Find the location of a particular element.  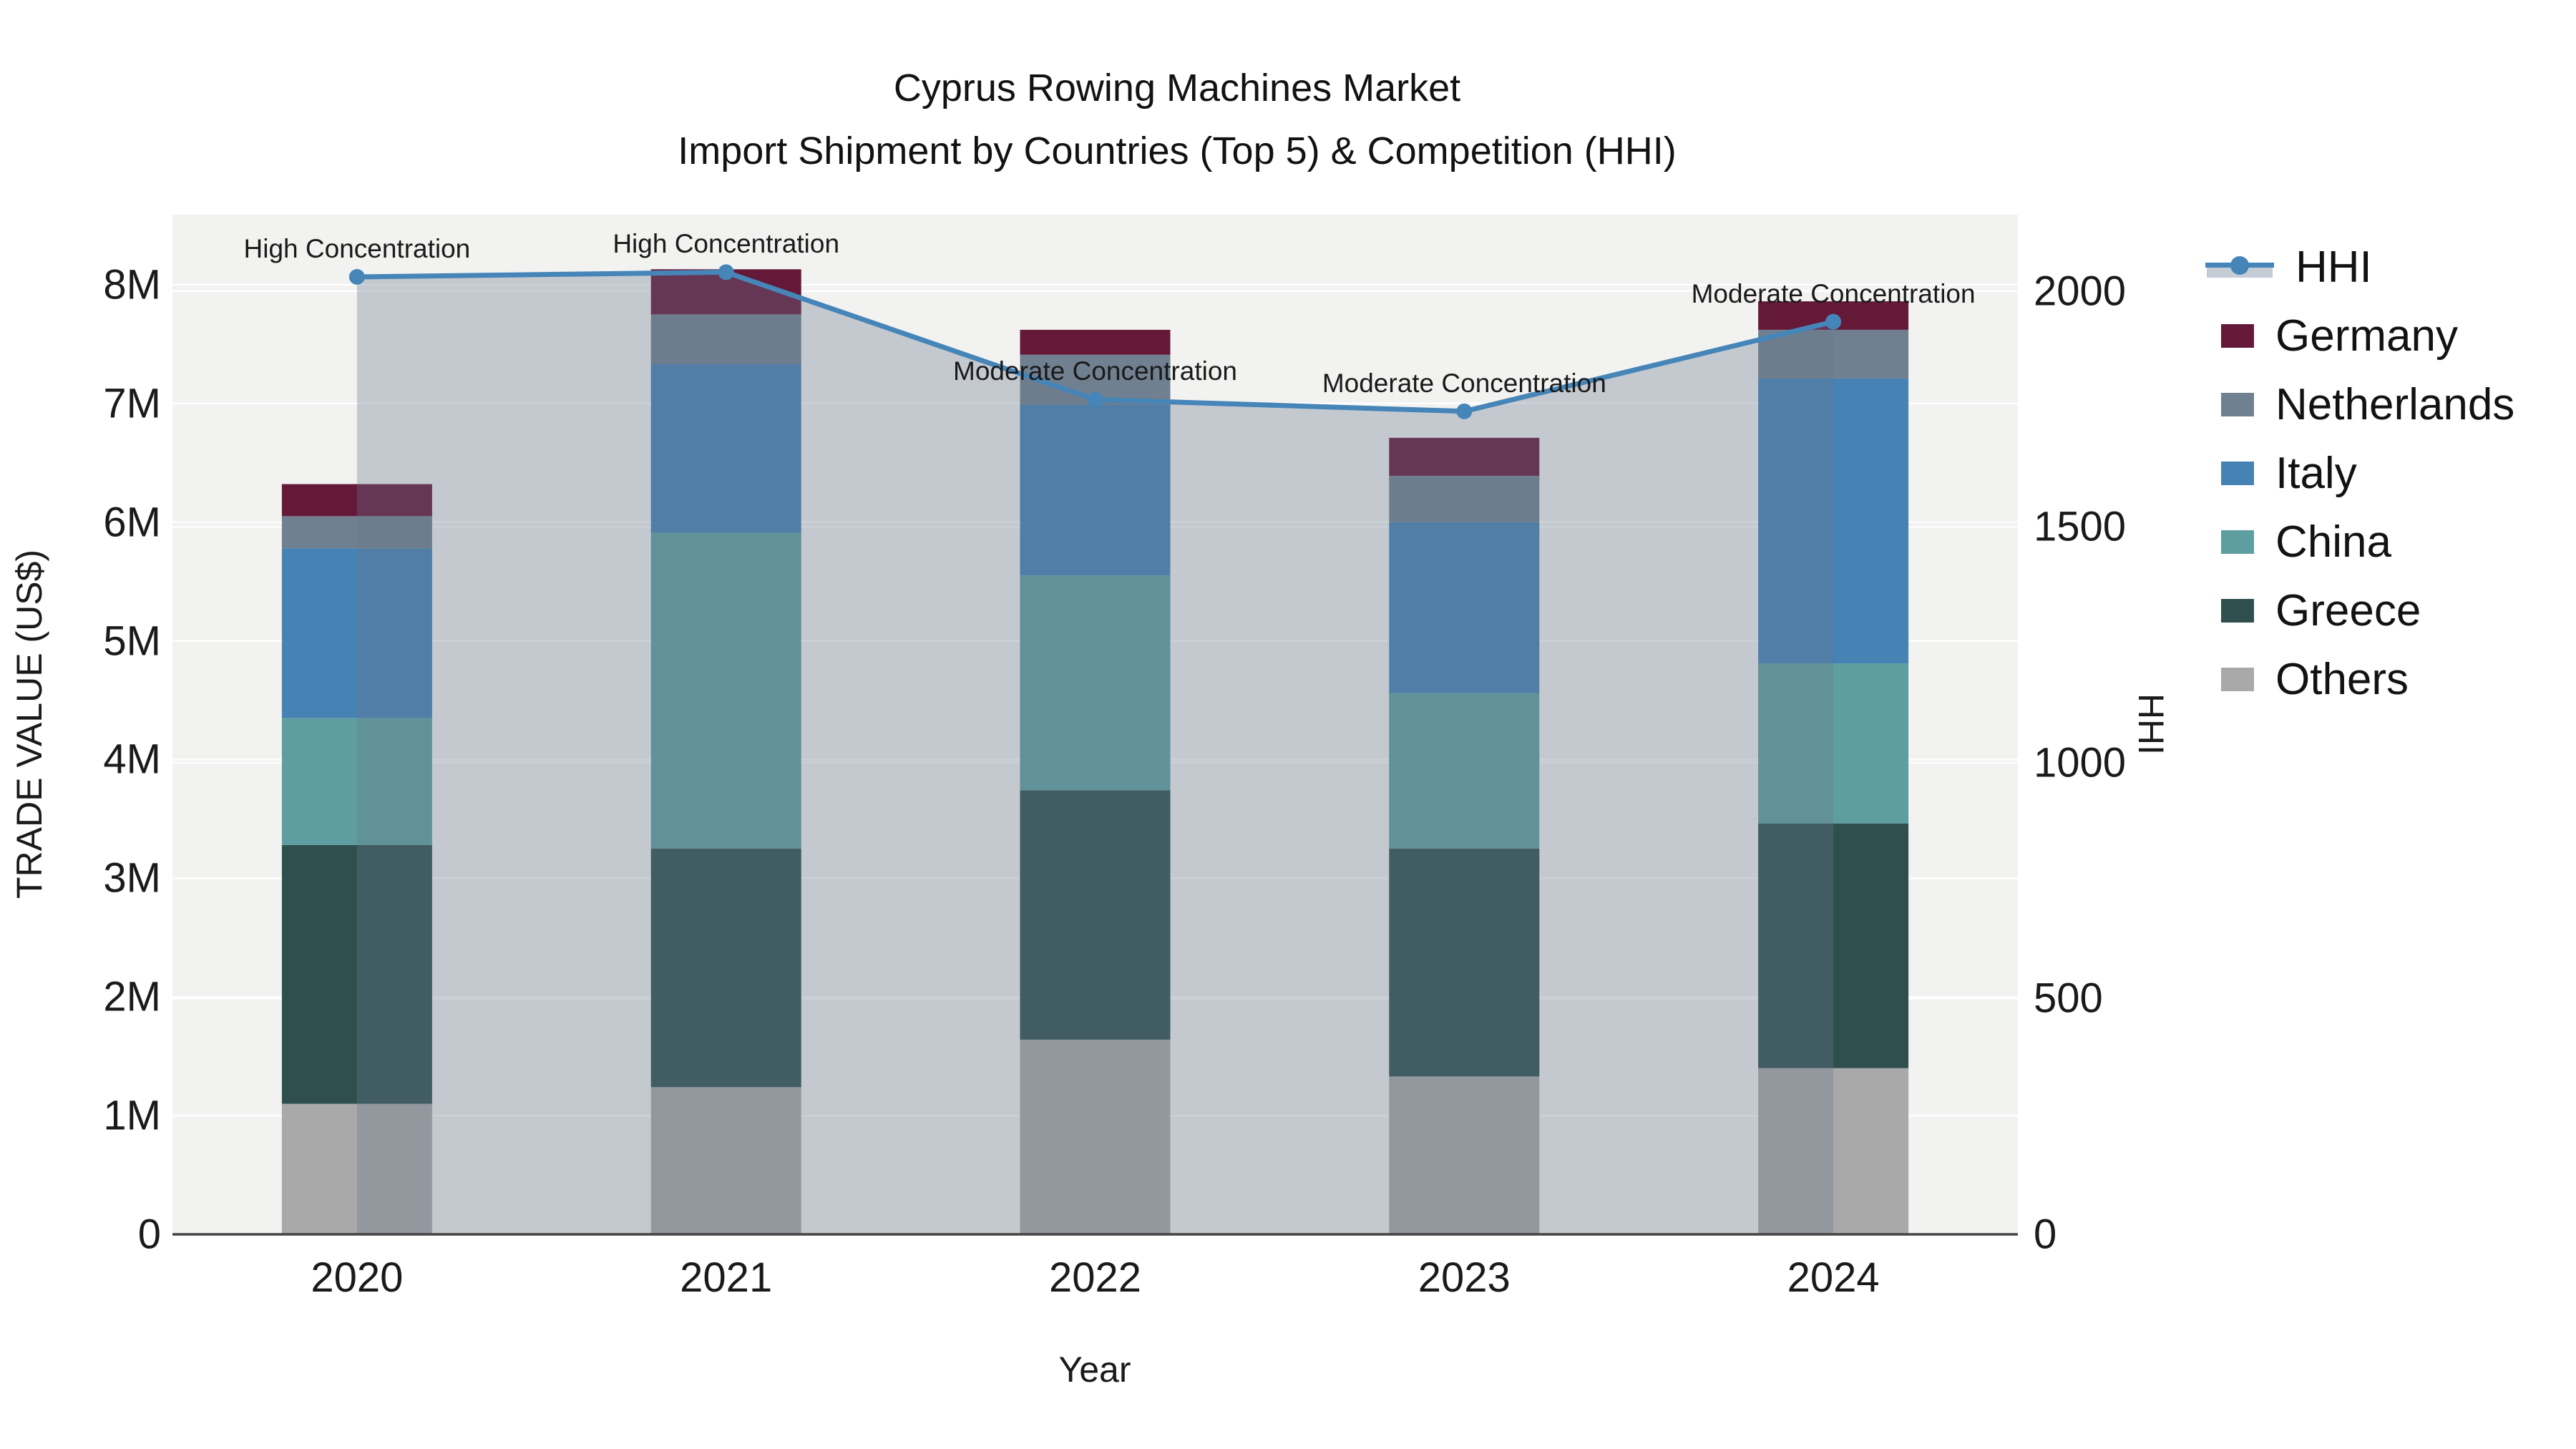

legend-item-germany: Germany is located at coordinates (2359, 335).